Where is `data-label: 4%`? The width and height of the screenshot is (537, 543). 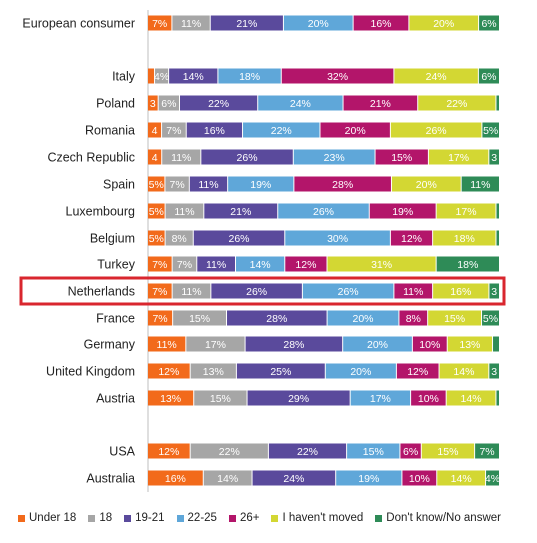 data-label: 4% is located at coordinates (492, 479).